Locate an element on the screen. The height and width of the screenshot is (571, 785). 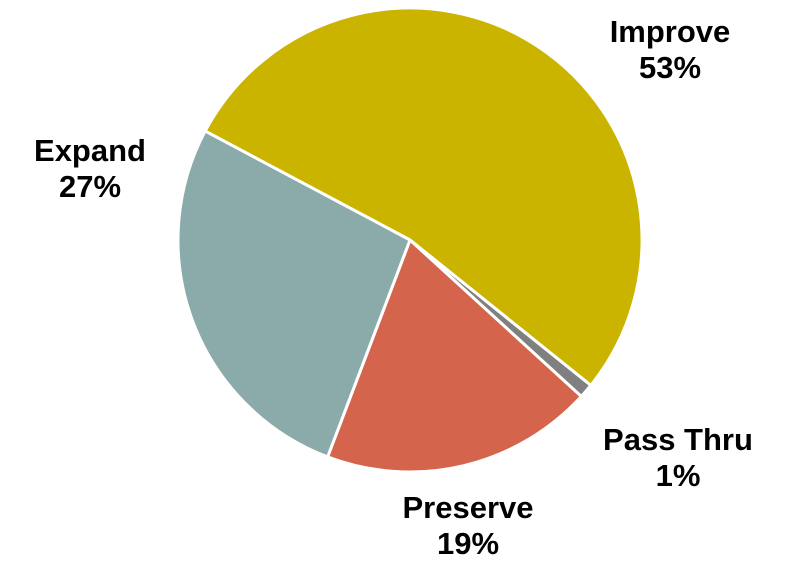
label-preserve-value: 19% is located at coordinates (468, 543).